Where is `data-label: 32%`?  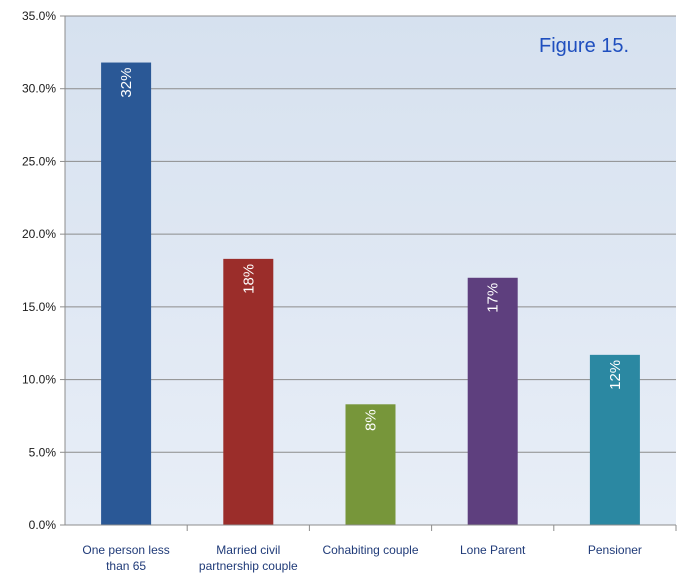
data-label: 32% is located at coordinates (126, 83).